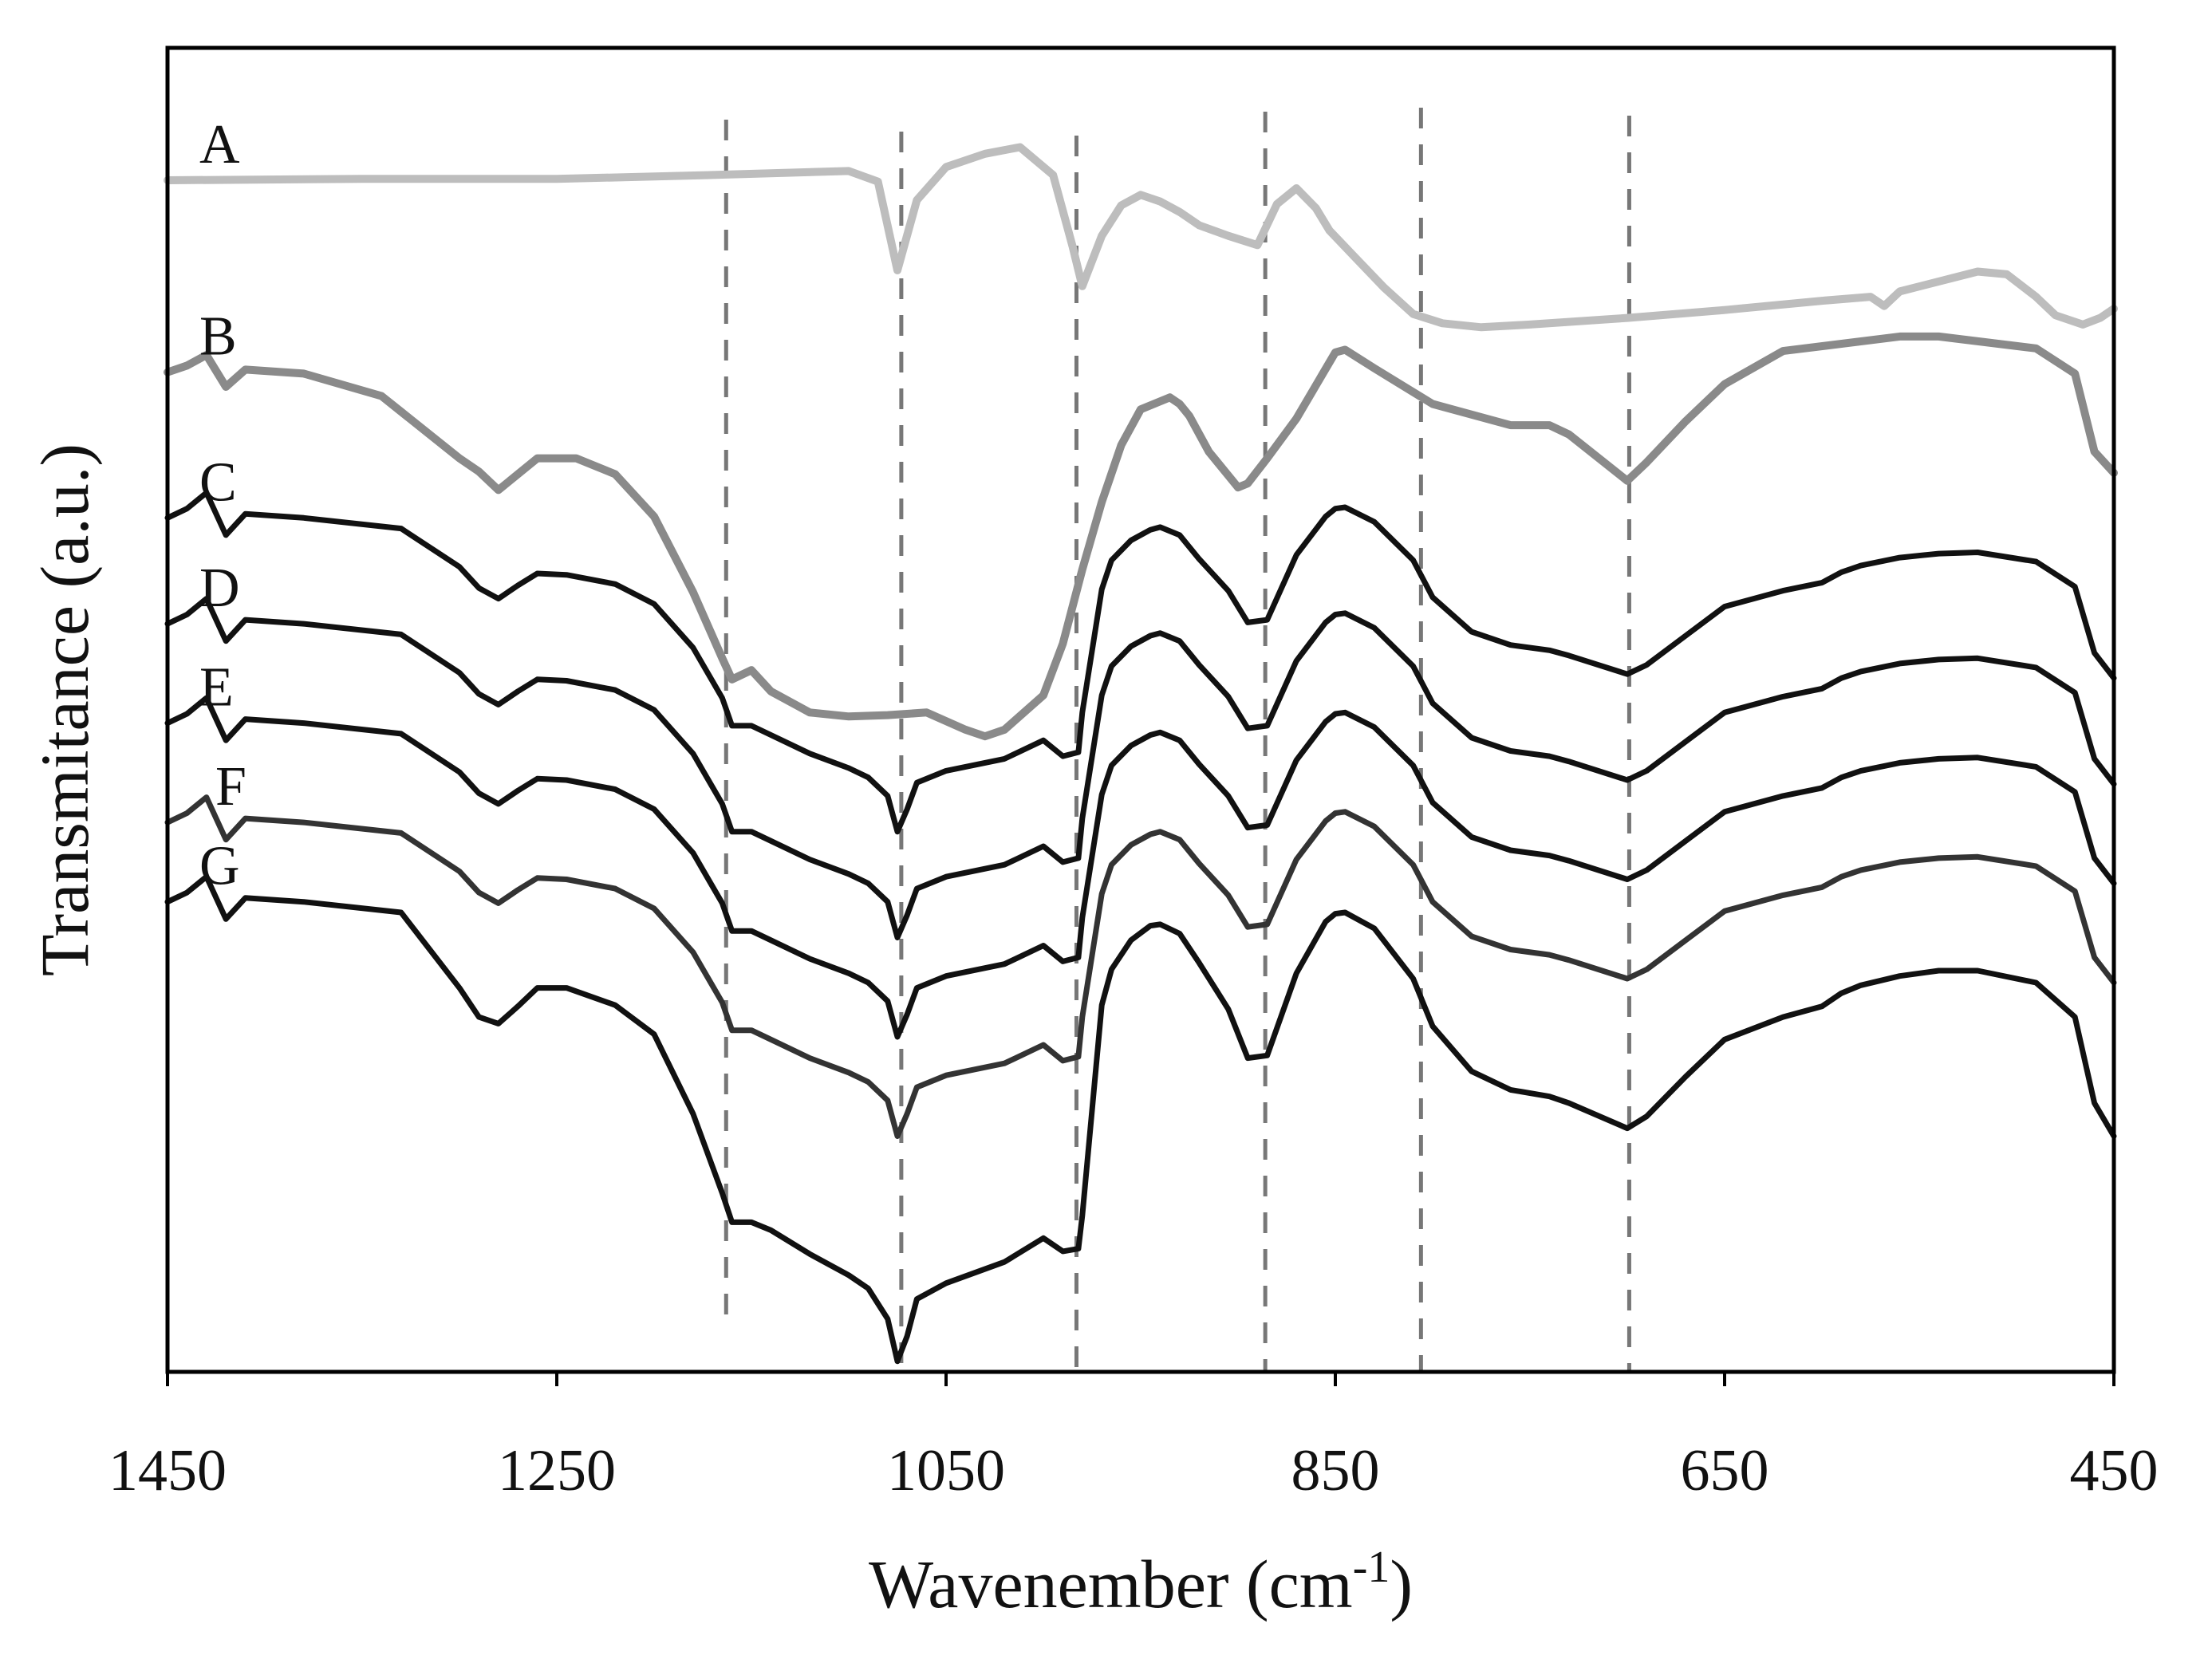 The image size is (2212, 1659). Describe the element at coordinates (231, 787) in the screenshot. I see `series-label-f: F` at that location.